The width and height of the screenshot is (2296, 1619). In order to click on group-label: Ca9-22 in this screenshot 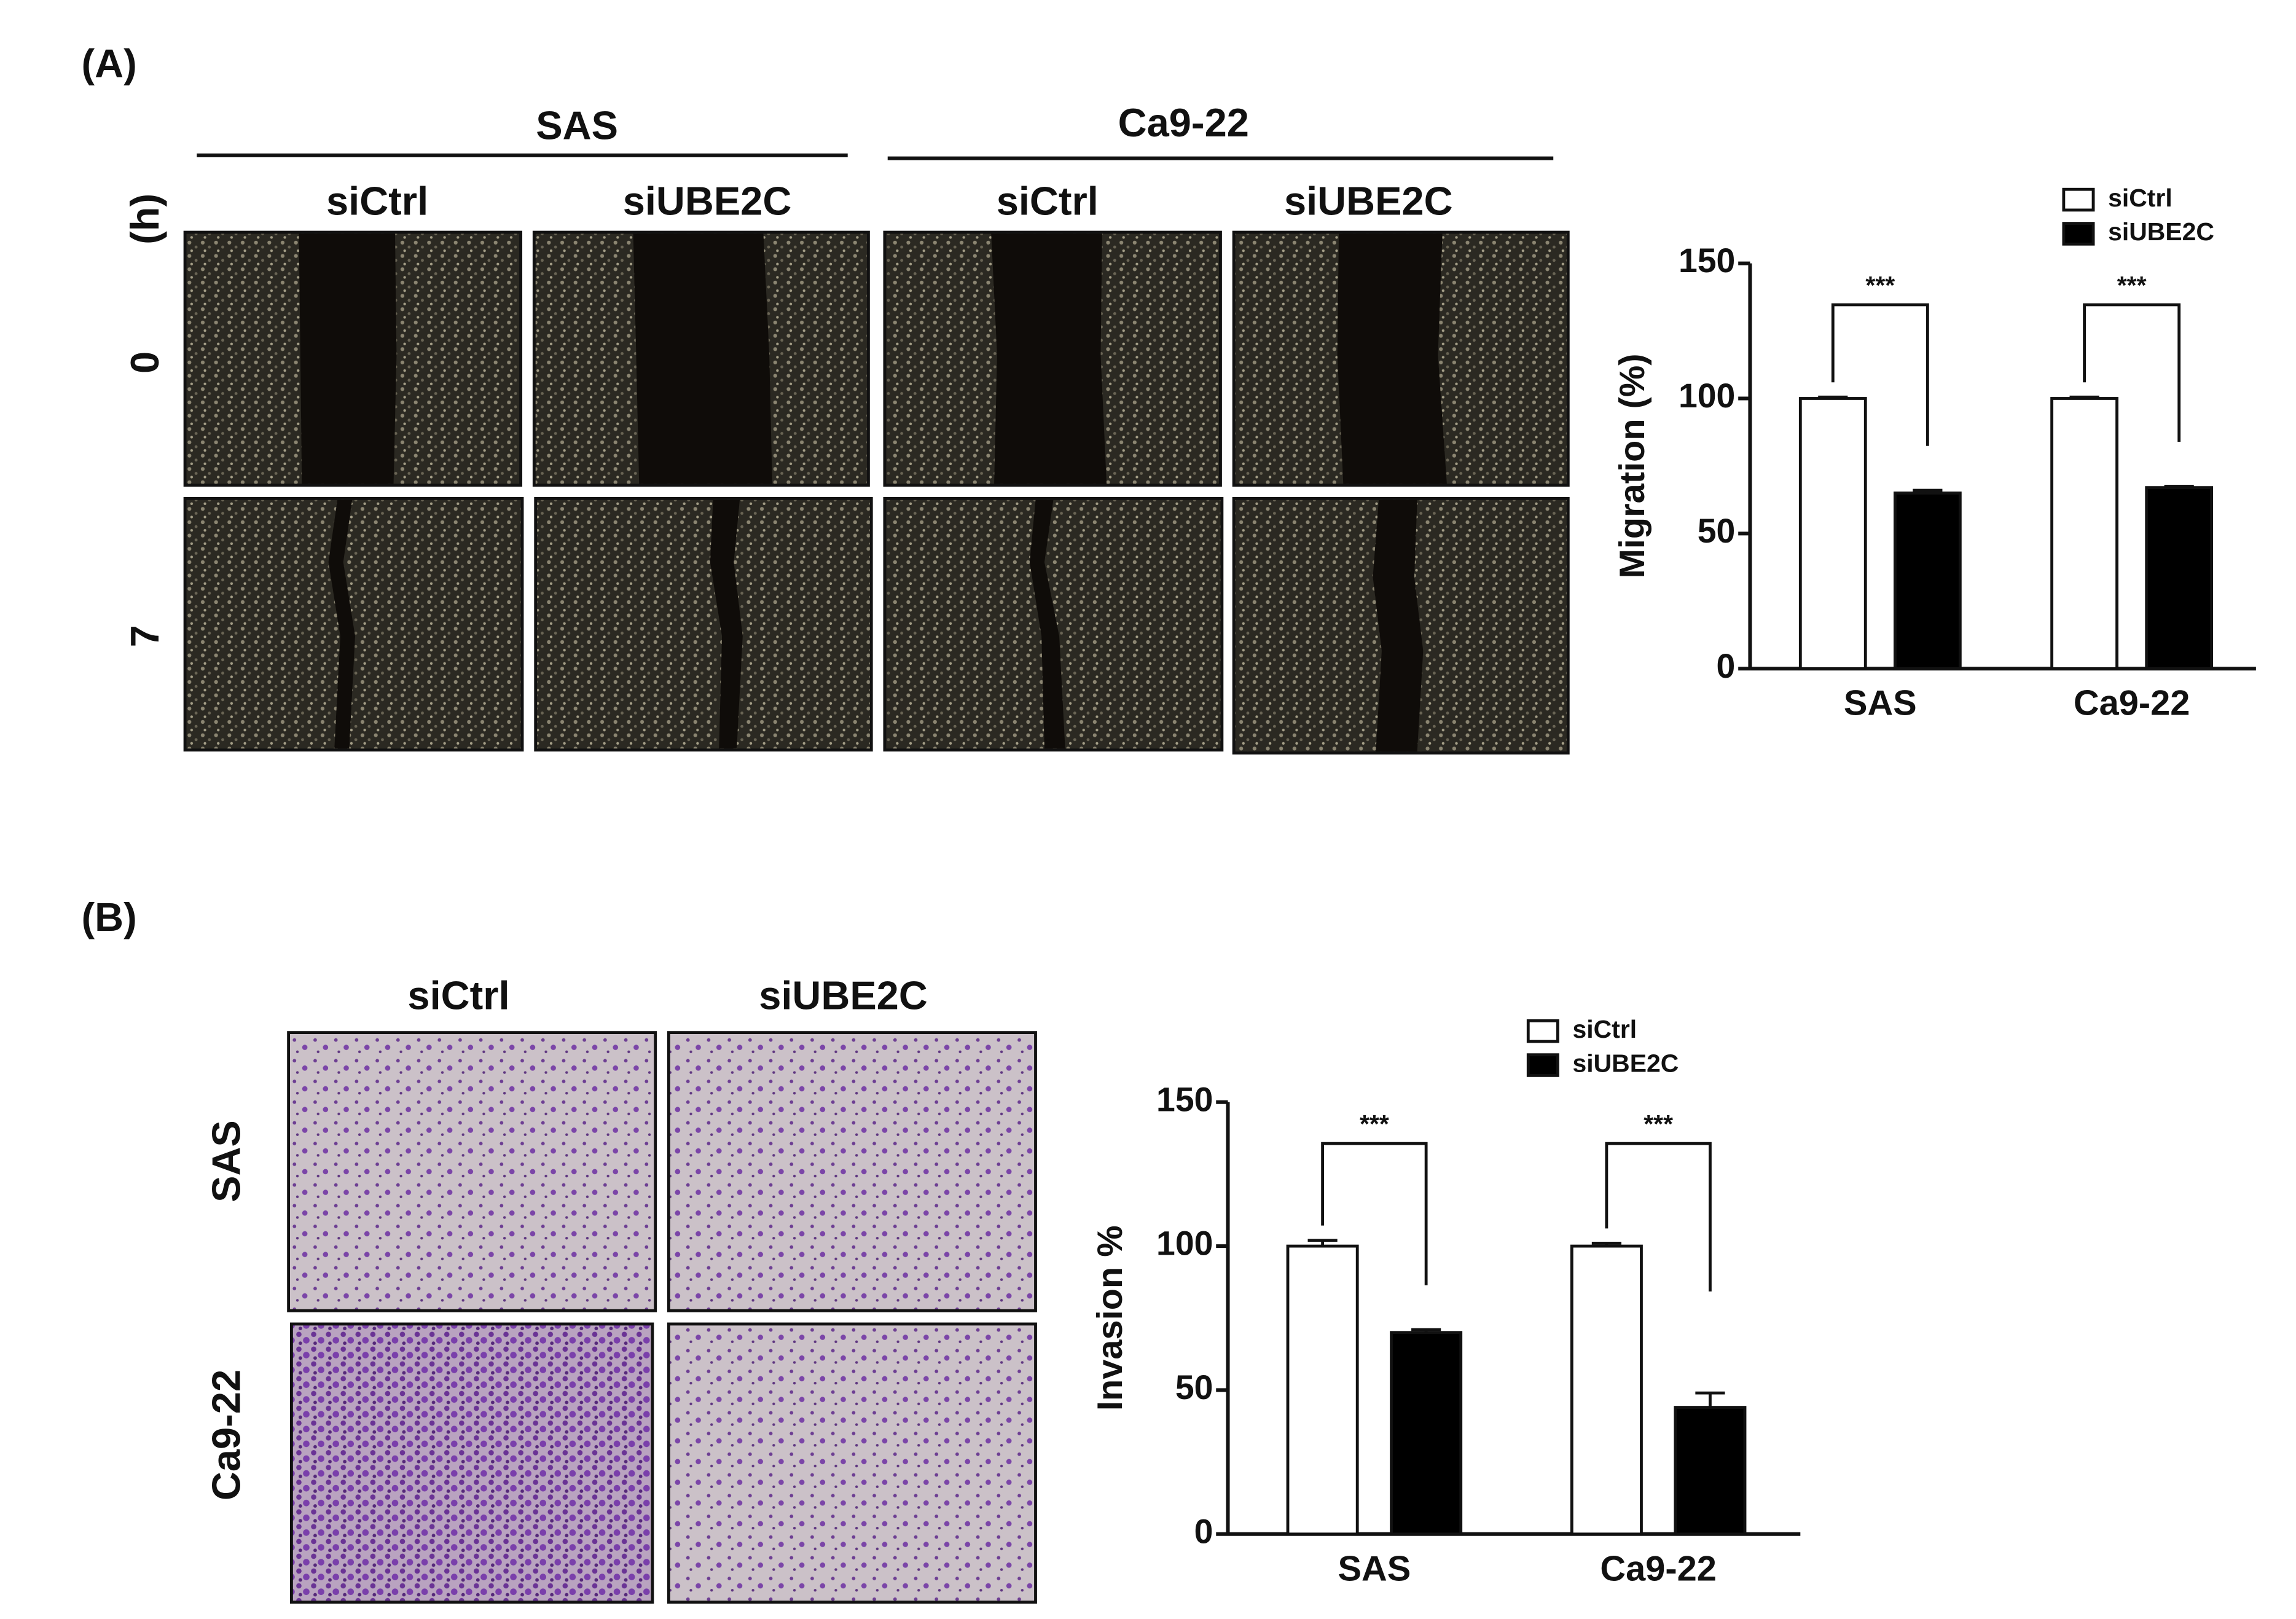, I will do `click(1183, 122)`.